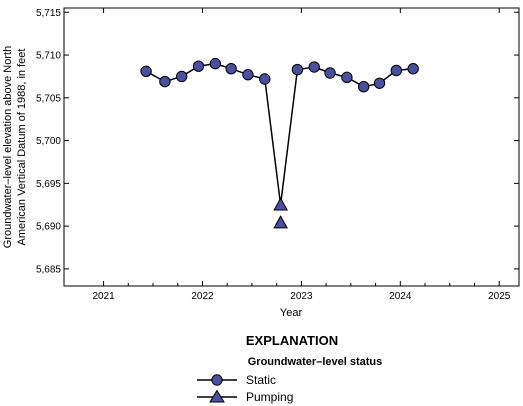  I want to click on y-tick-label: 5,705, so click(48, 98).